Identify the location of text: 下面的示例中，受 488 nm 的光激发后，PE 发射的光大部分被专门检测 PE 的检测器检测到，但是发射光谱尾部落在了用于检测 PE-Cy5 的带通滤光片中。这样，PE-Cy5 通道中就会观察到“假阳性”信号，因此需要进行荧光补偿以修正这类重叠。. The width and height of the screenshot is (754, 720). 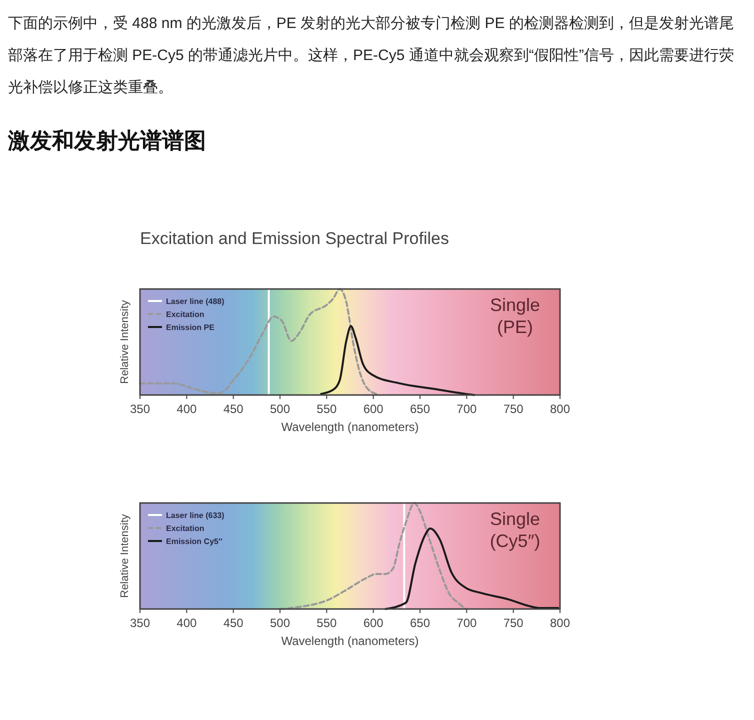
(371, 56).